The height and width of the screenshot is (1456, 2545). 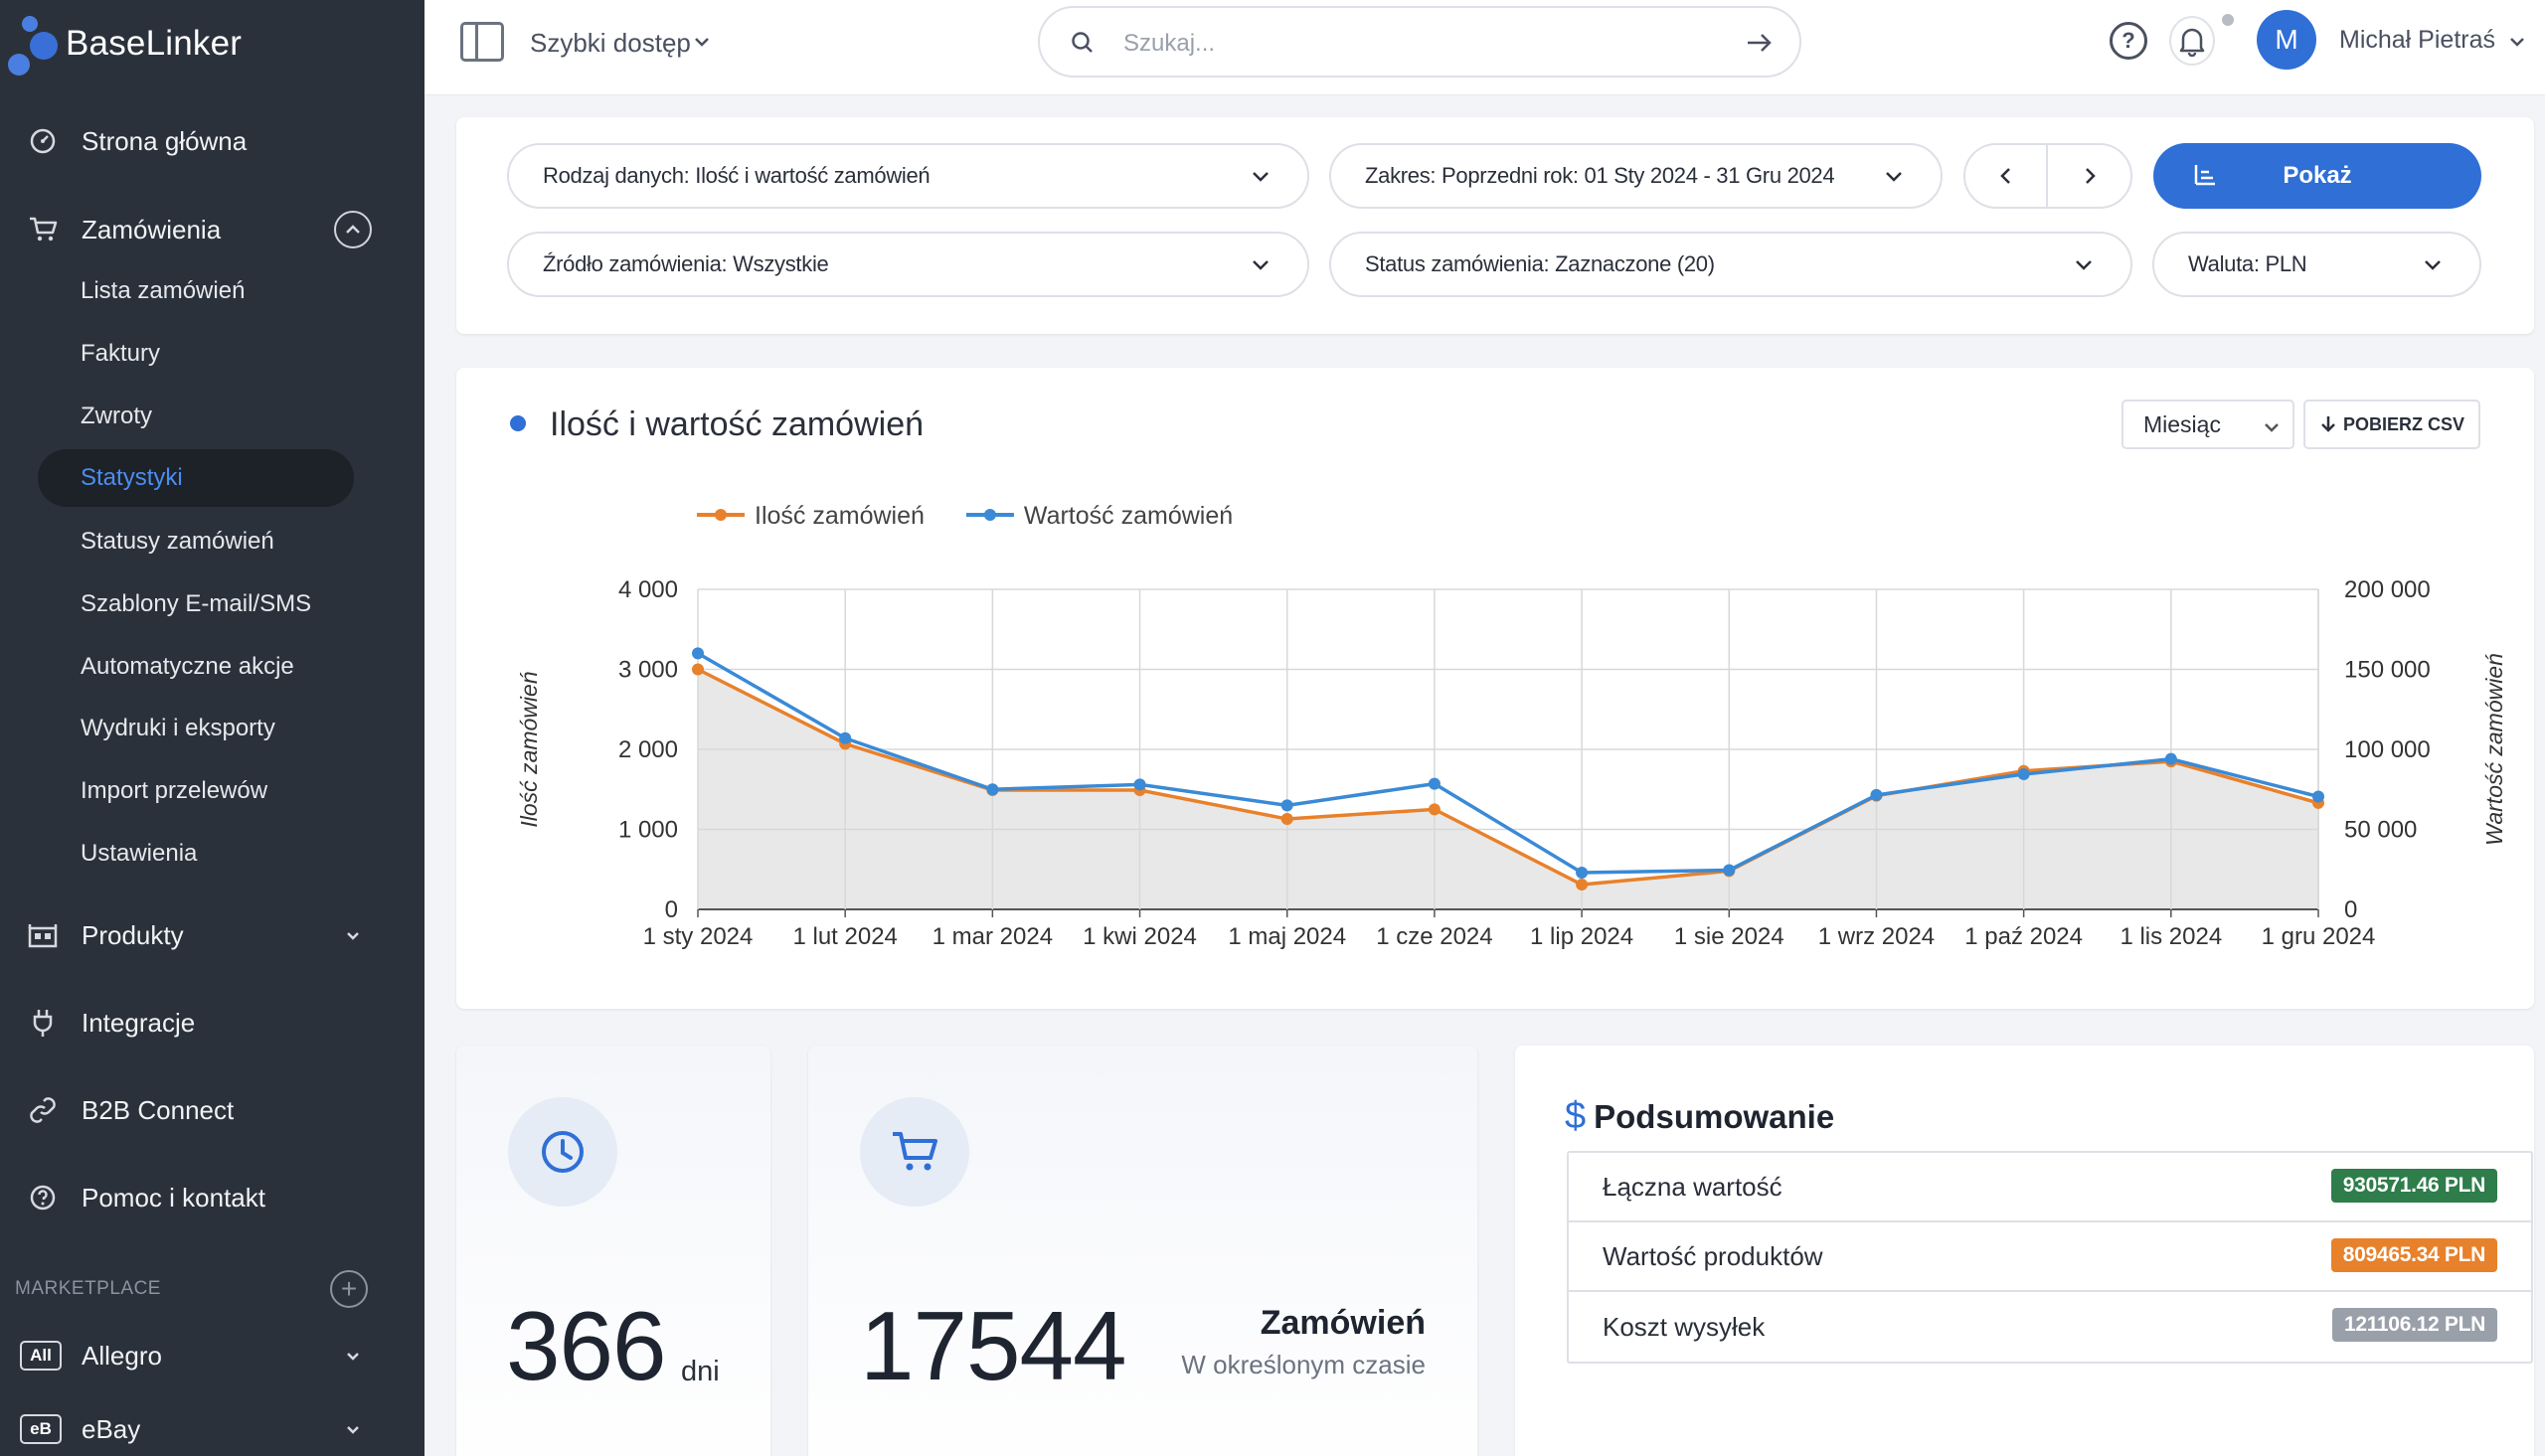 What do you see at coordinates (737, 175) in the screenshot?
I see `data-type-value: Rodzaj danych: Ilość i wartość zamówień` at bounding box center [737, 175].